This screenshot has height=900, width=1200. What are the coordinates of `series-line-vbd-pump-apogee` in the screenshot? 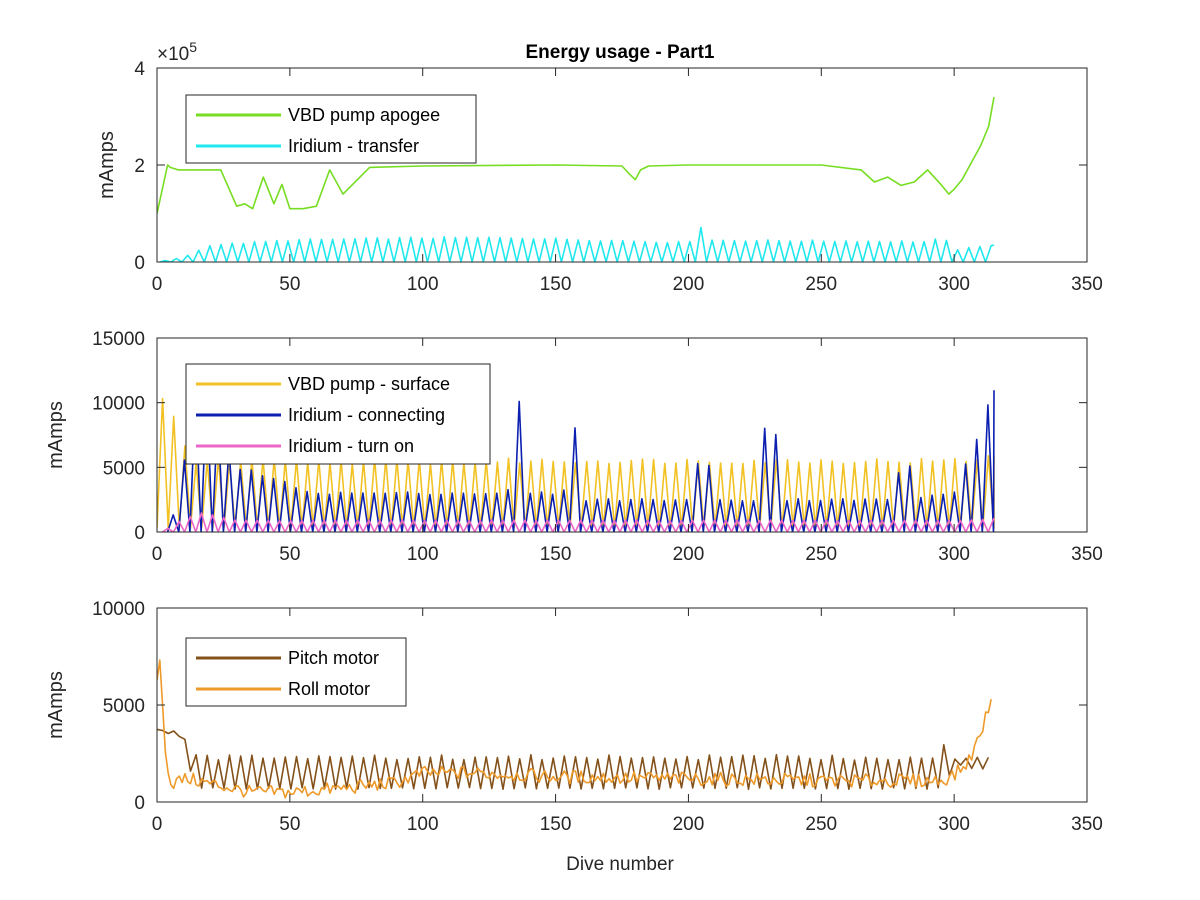 It's located at (576, 155).